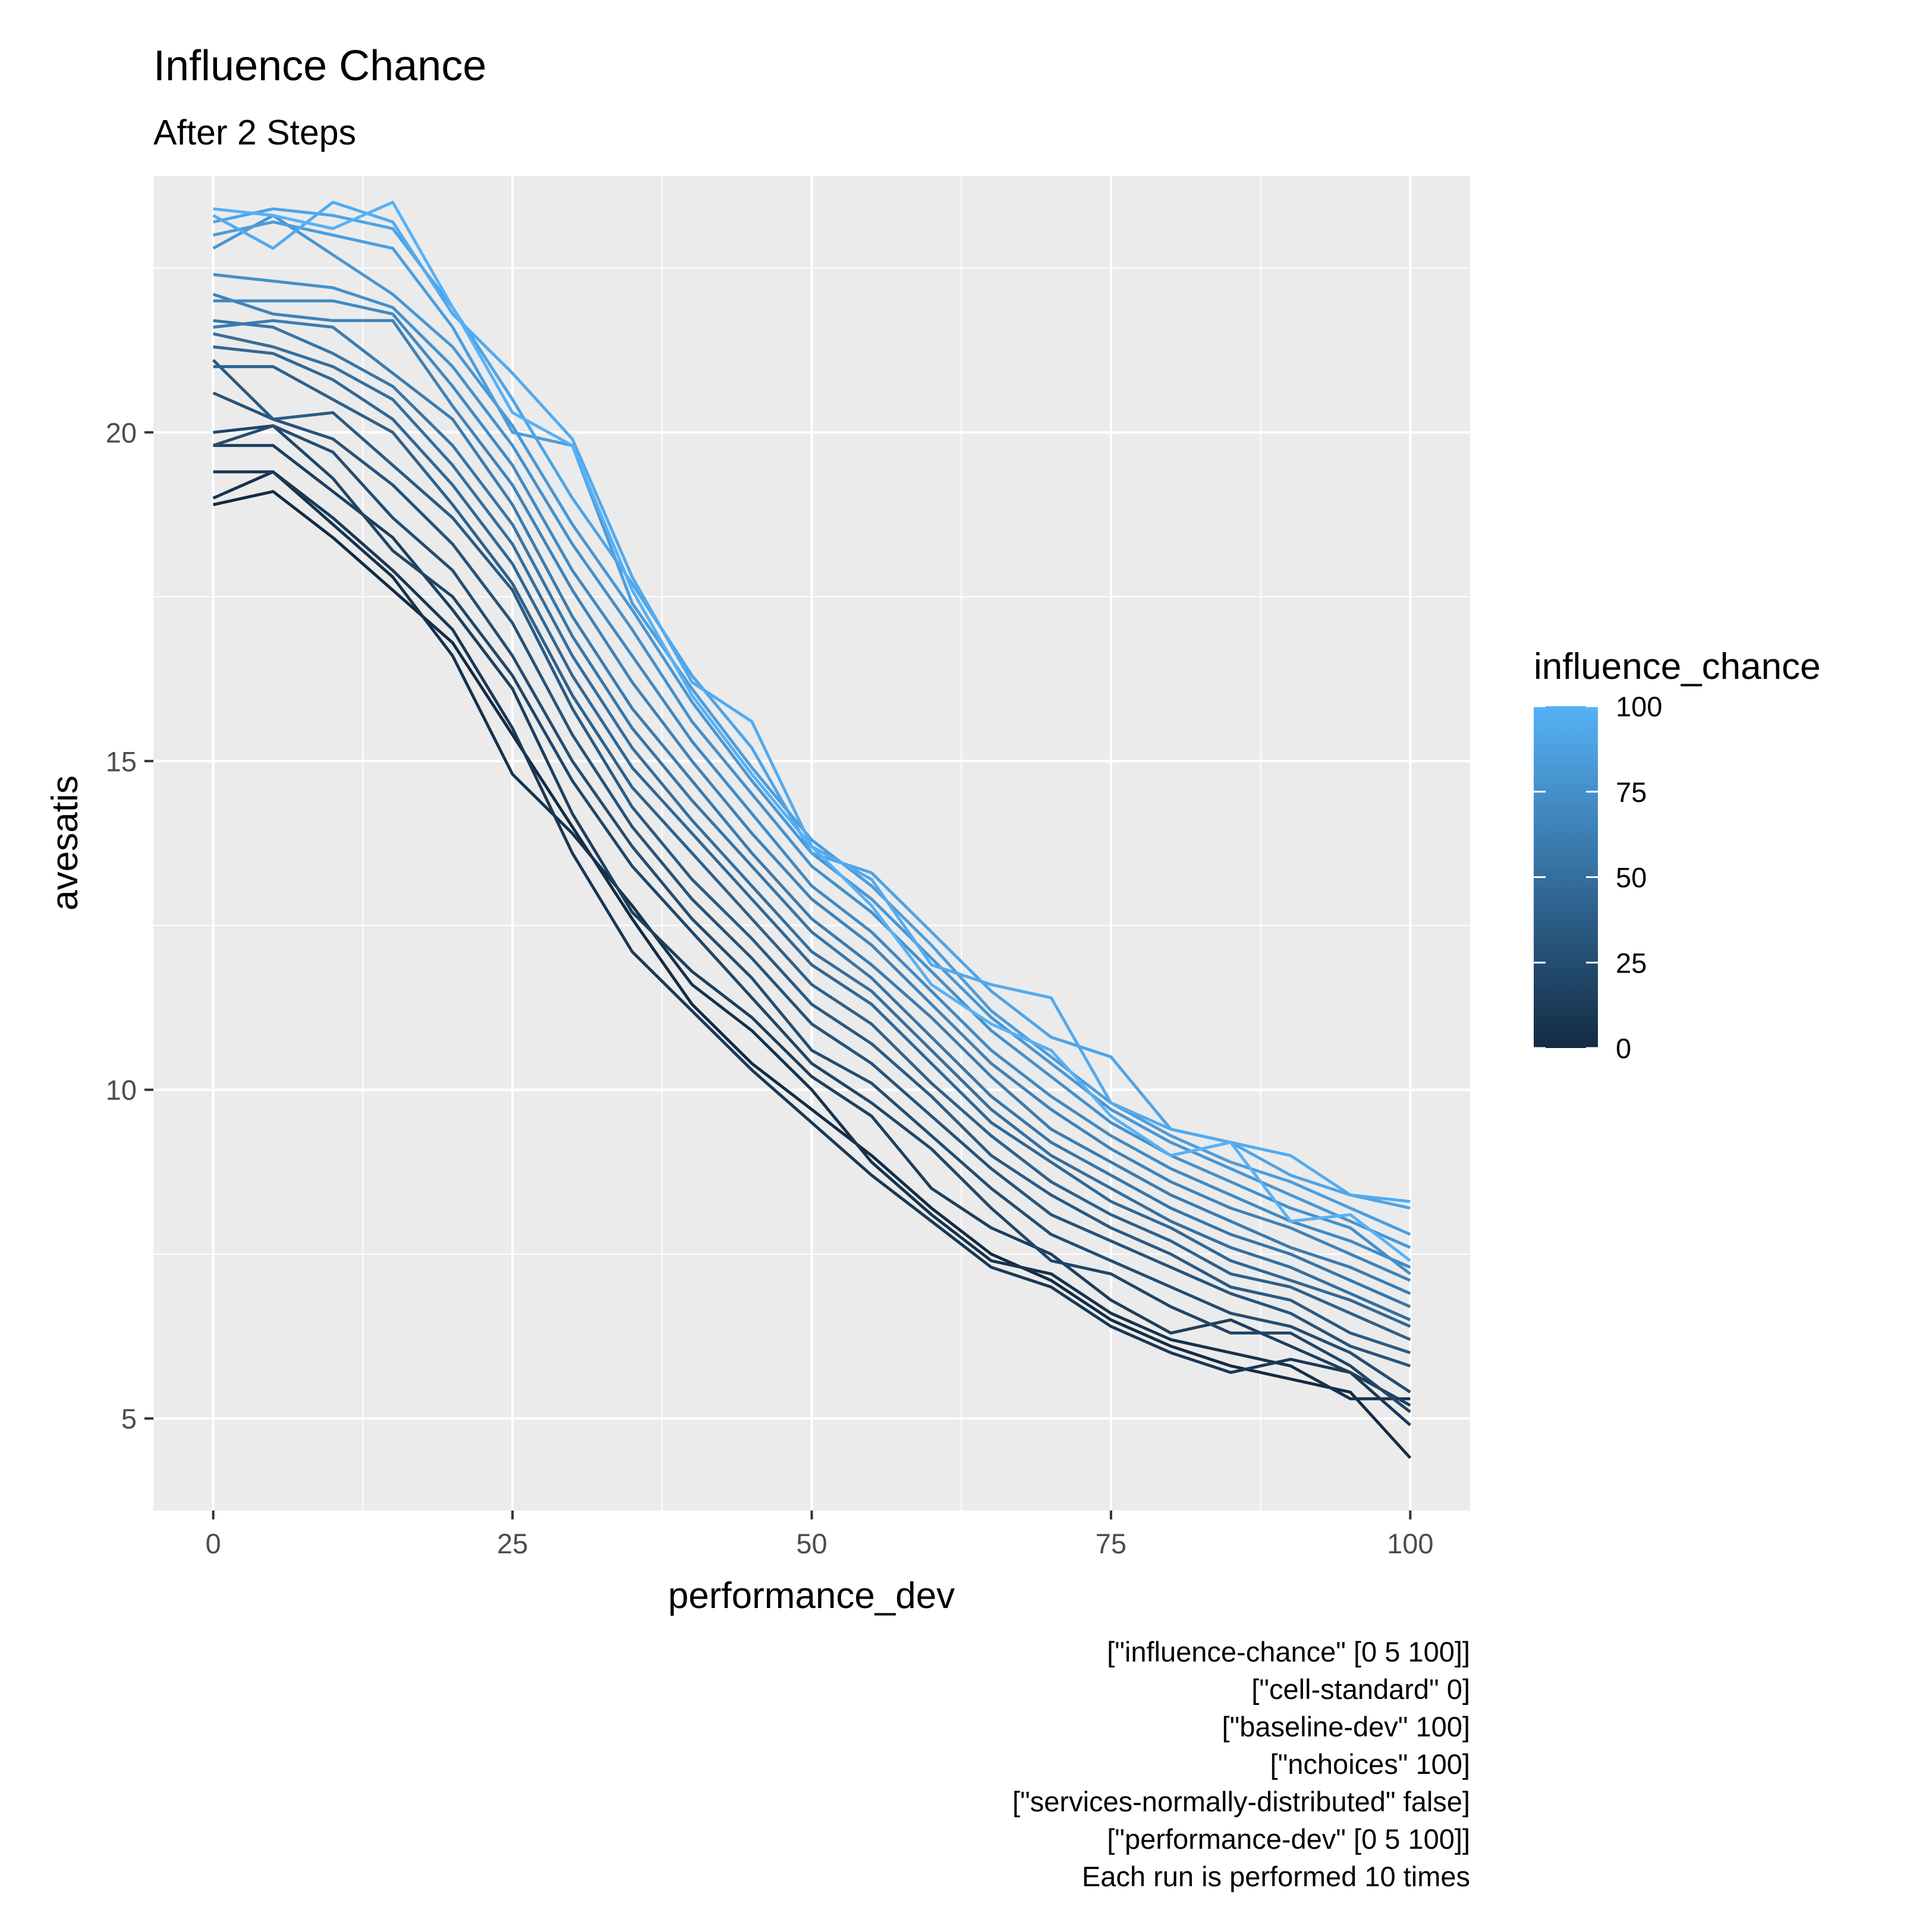 The width and height of the screenshot is (1932, 1932). Describe the element at coordinates (812, 1596) in the screenshot. I see `x-axis-title: performance_dev` at that location.